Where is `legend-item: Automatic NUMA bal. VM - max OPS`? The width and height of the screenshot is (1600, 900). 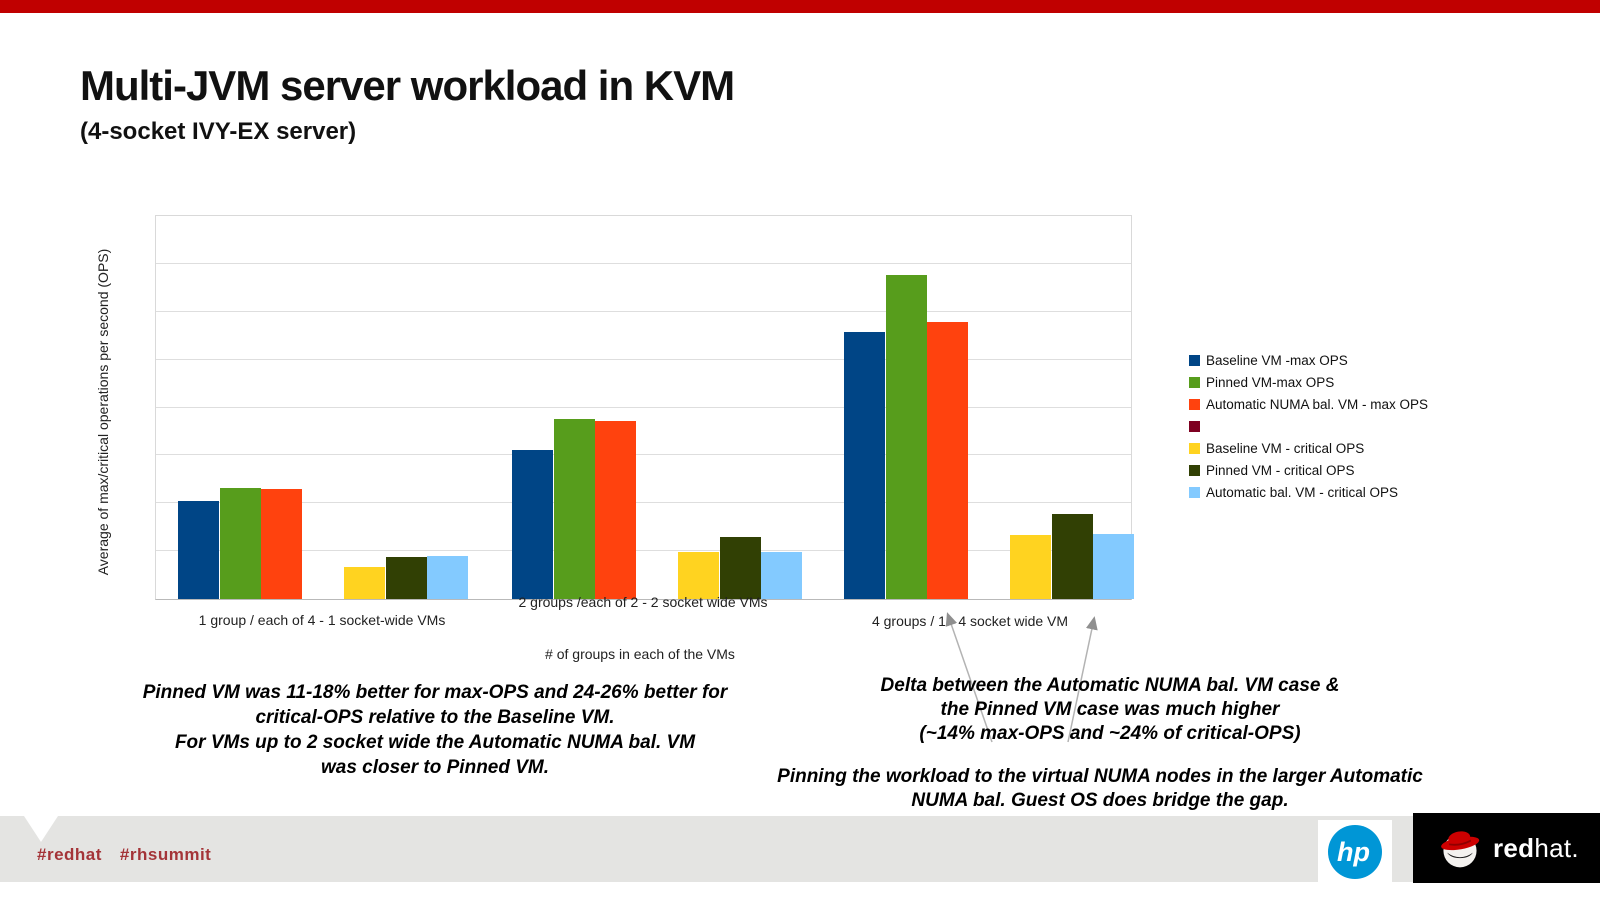 legend-item: Automatic NUMA bal. VM - max OPS is located at coordinates (1308, 404).